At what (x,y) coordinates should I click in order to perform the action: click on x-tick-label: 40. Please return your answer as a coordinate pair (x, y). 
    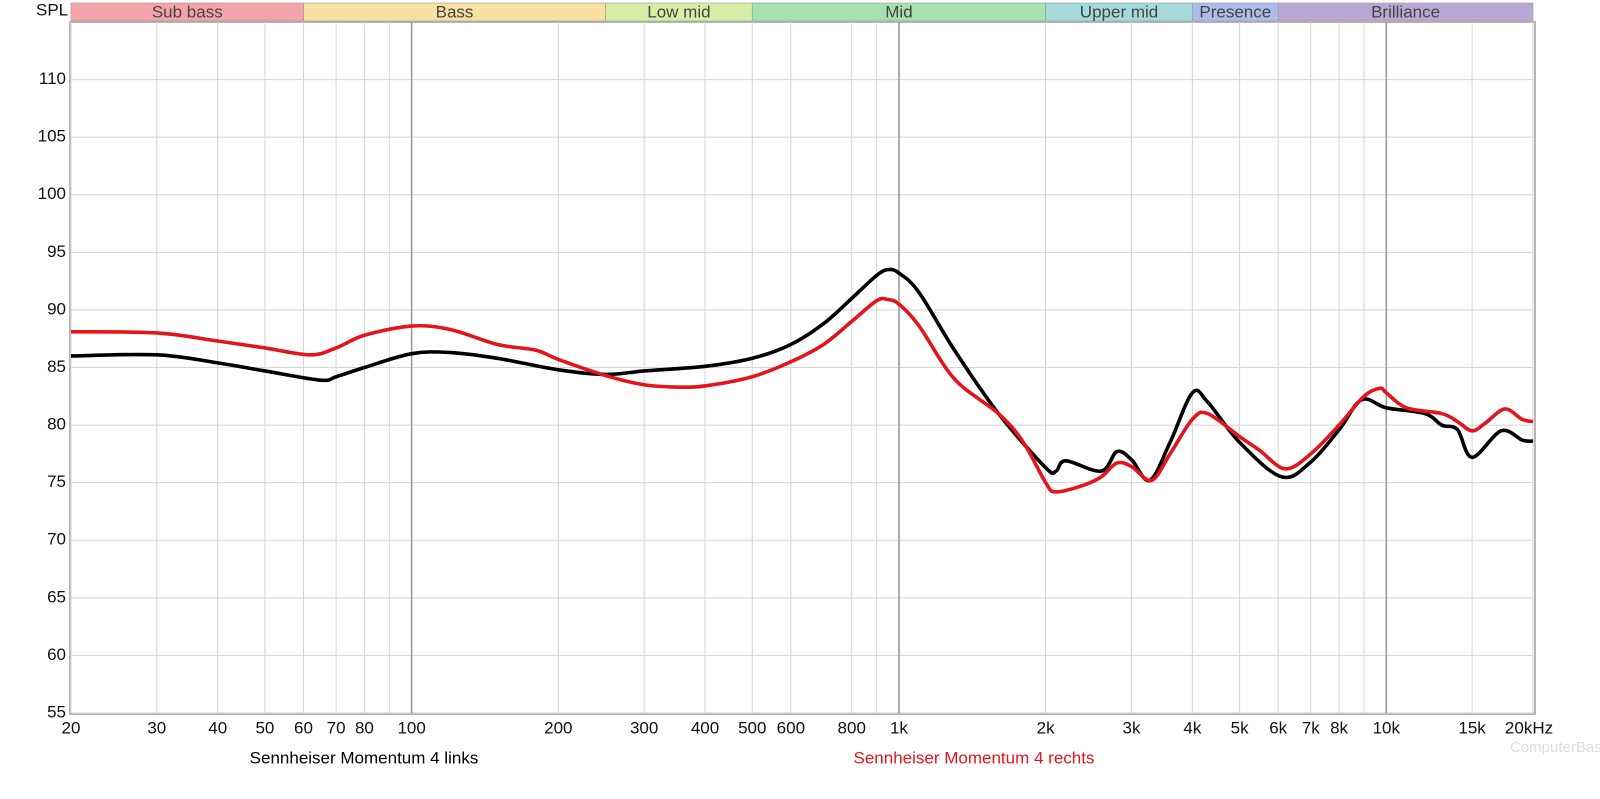
    Looking at the image, I should click on (217, 727).